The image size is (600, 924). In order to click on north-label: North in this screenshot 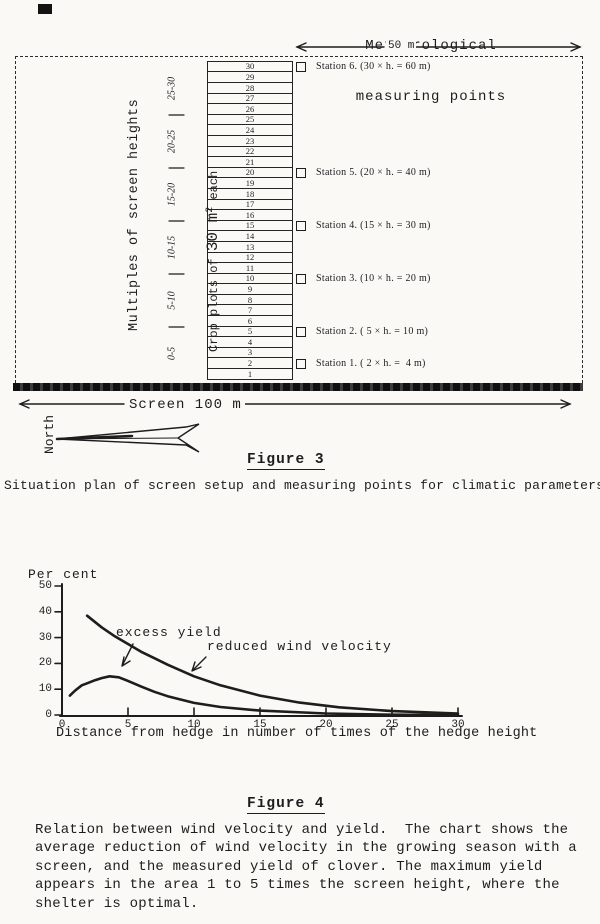, I will do `click(50, 434)`.